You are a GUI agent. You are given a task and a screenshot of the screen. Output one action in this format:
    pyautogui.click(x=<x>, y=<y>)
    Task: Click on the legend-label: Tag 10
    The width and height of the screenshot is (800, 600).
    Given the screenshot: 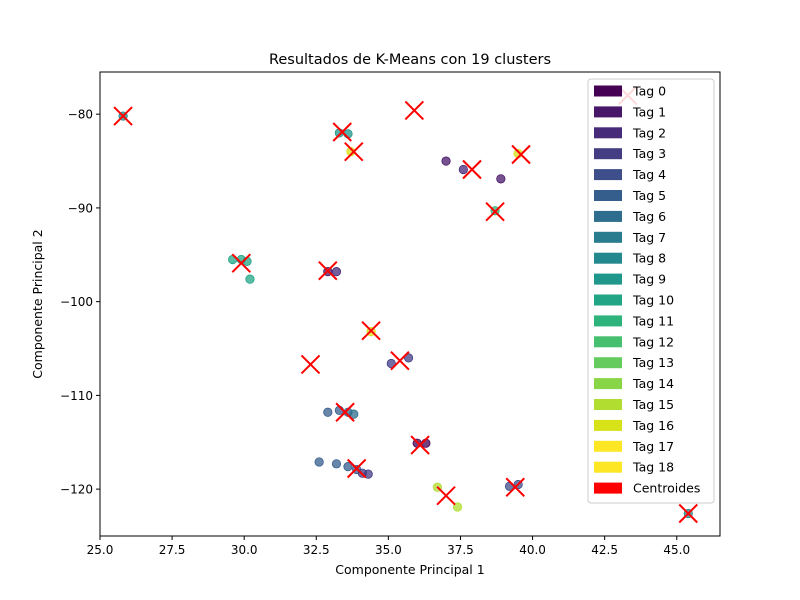 What is the action you would take?
    pyautogui.click(x=653, y=300)
    